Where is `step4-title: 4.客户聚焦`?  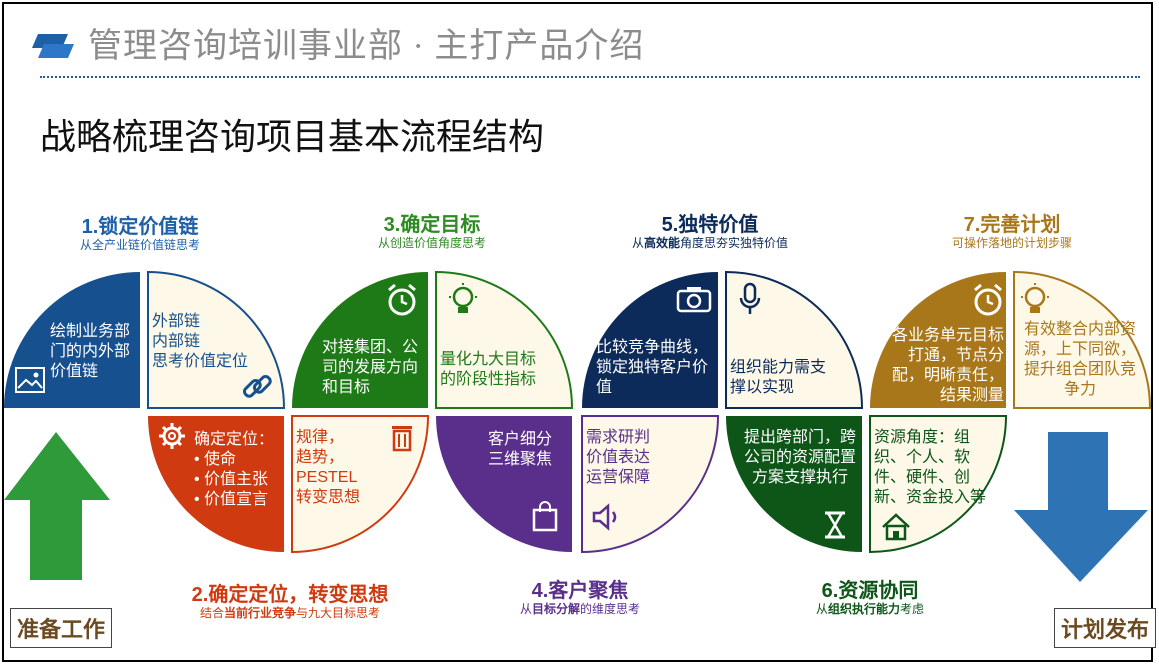 step4-title: 4.客户聚焦 is located at coordinates (580, 591).